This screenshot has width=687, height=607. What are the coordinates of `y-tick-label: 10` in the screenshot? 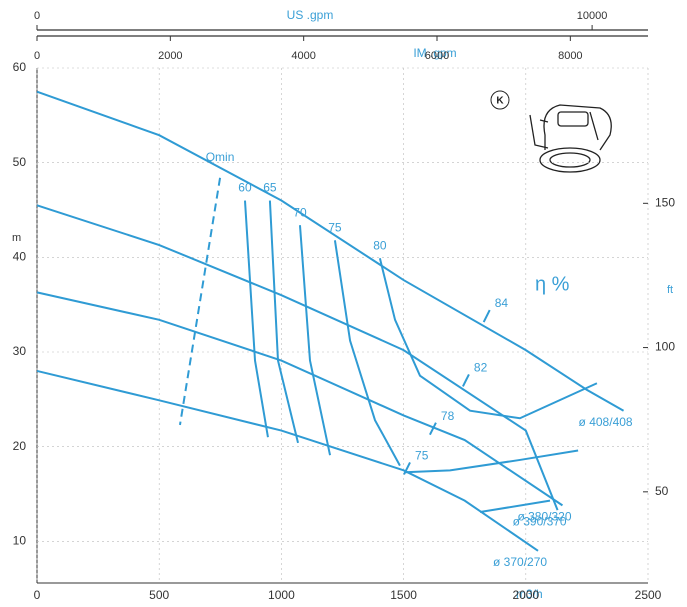 It's located at (20, 541).